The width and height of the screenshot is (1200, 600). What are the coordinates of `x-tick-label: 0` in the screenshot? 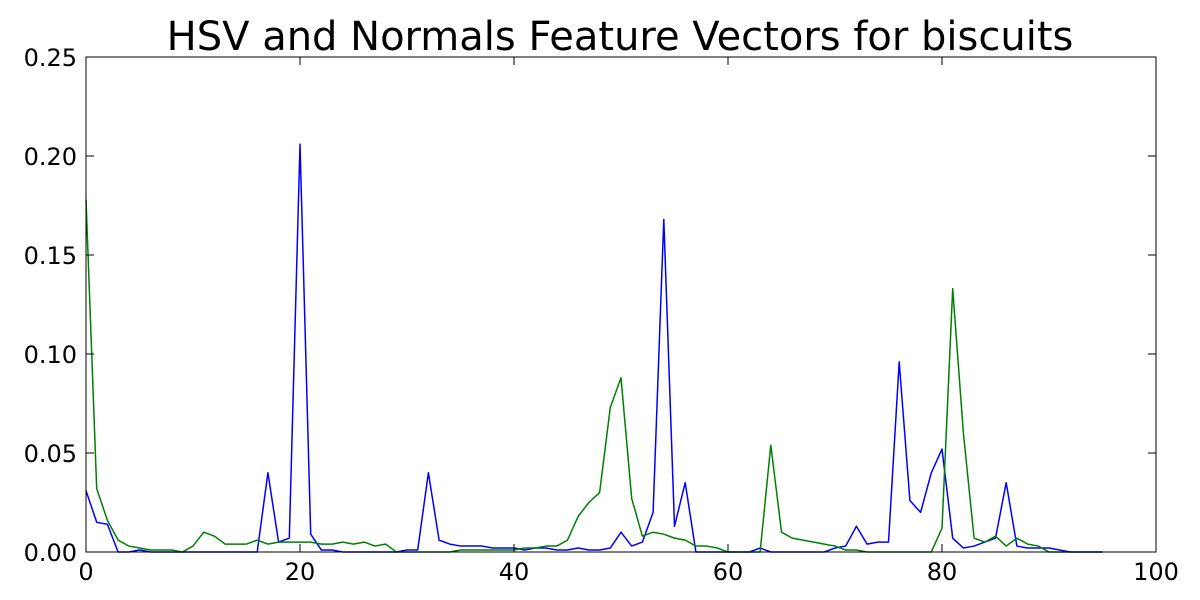 It's located at (85, 572).